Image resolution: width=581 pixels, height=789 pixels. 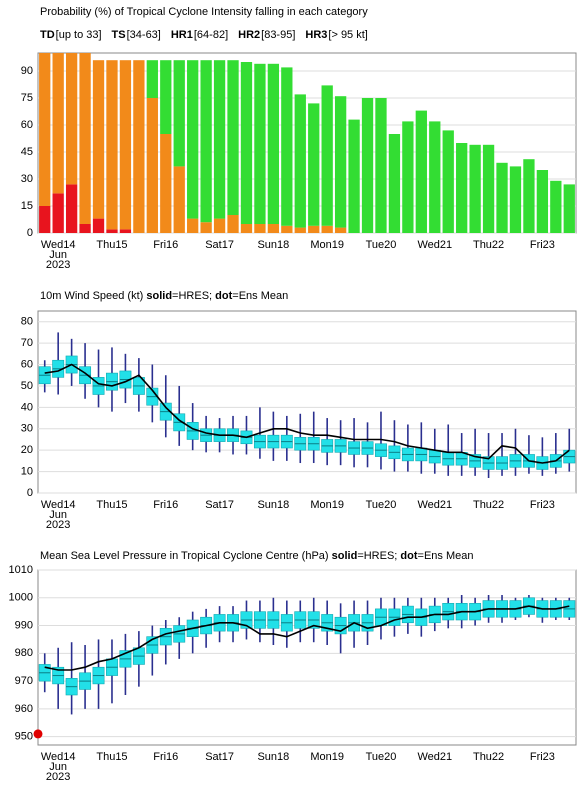 What do you see at coordinates (27, 471) in the screenshot?
I see `y-tick-label: 10` at bounding box center [27, 471].